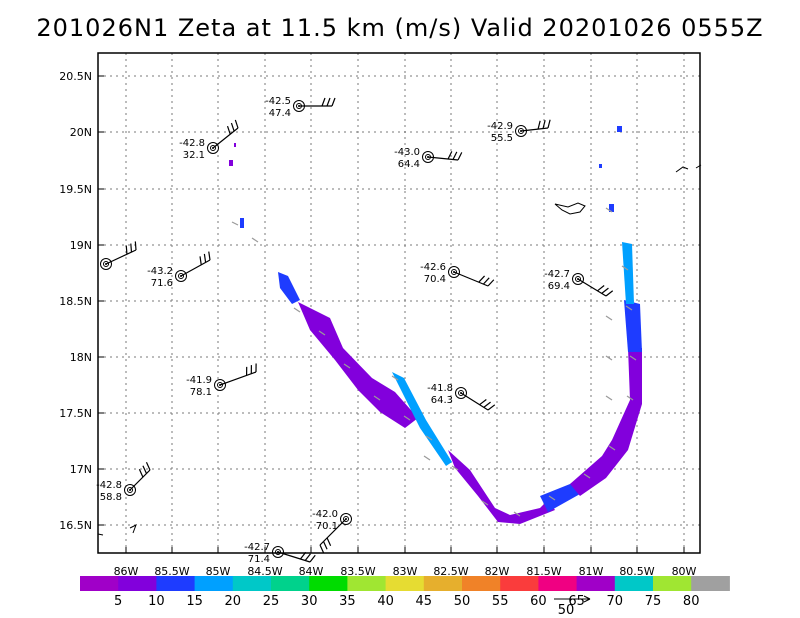 Image resolution: width=800 pixels, height=618 pixels. I want to click on station-marker: -42.832.1, so click(209, 140).